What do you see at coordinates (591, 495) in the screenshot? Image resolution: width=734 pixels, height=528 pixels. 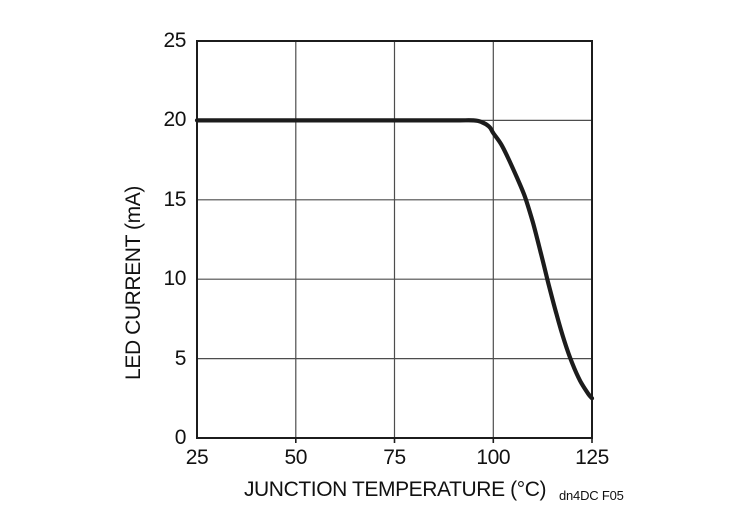 I see `figure-code-label: dn4DC F05` at bounding box center [591, 495].